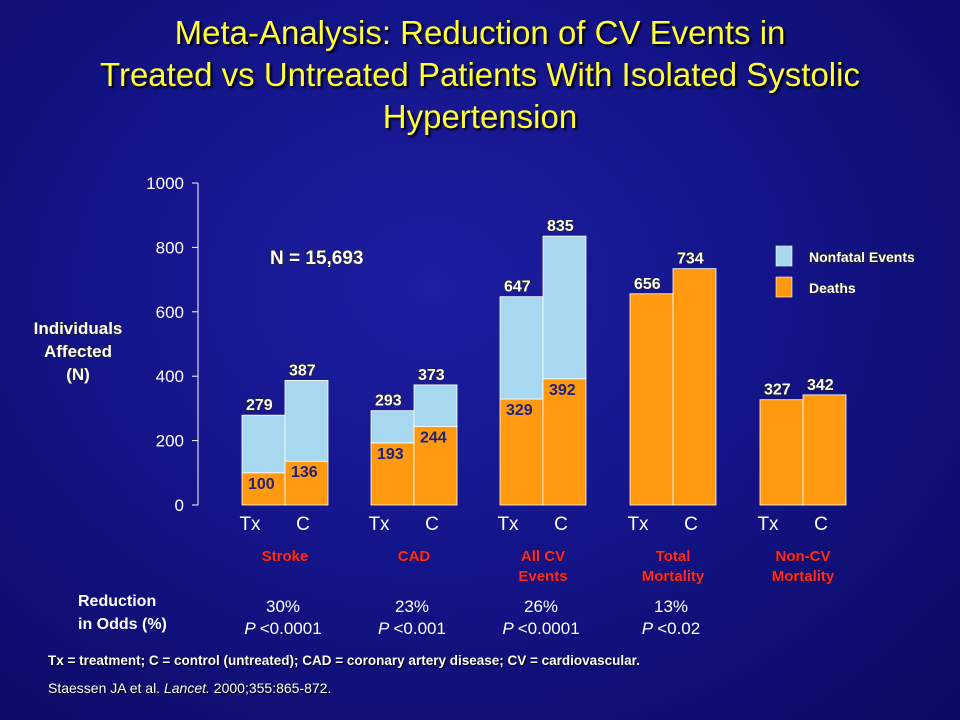  I want to click on citation-authors: Staessen JA et al., so click(104, 688).